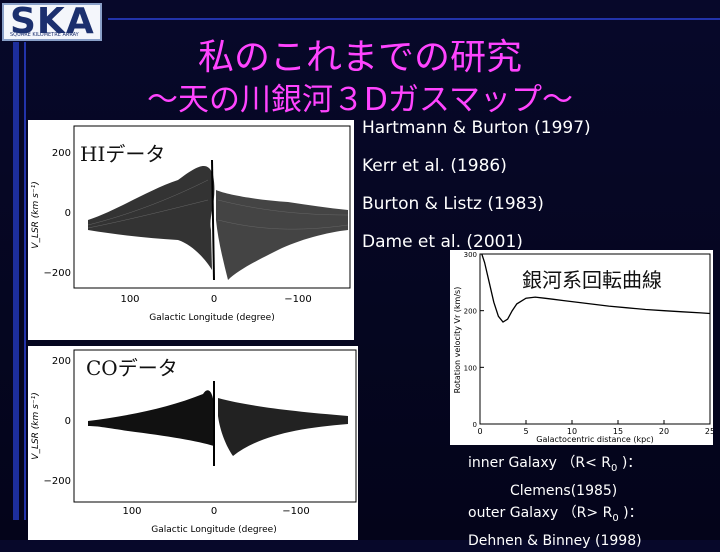 This screenshot has width=720, height=552. What do you see at coordinates (470, 312) in the screenshot?
I see `y-tick-label: 200` at bounding box center [470, 312].